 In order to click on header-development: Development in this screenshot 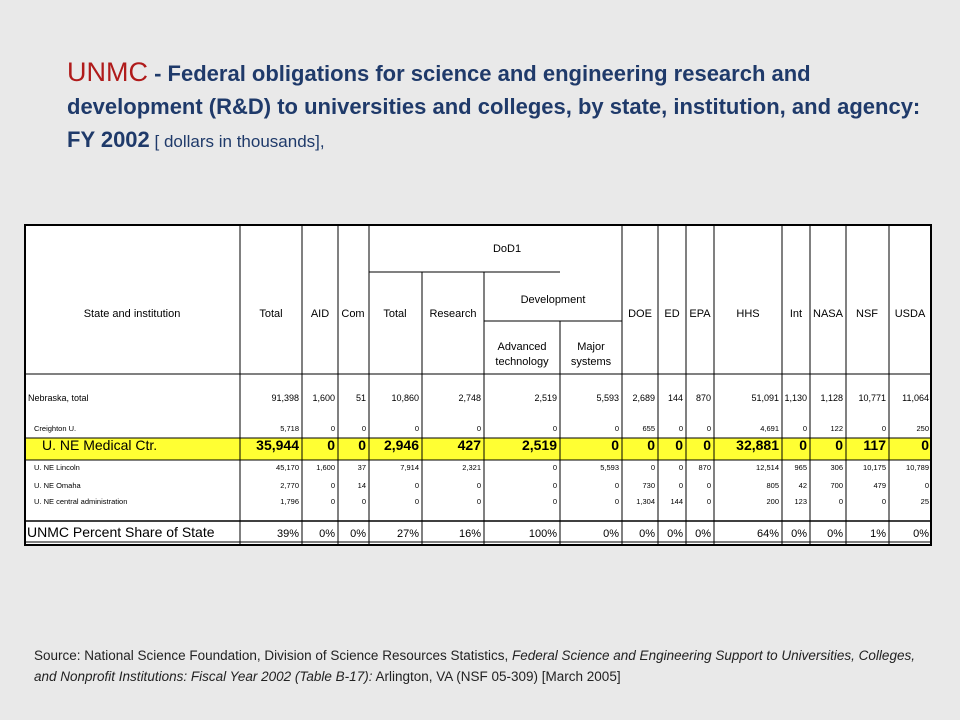, I will do `click(553, 300)`.